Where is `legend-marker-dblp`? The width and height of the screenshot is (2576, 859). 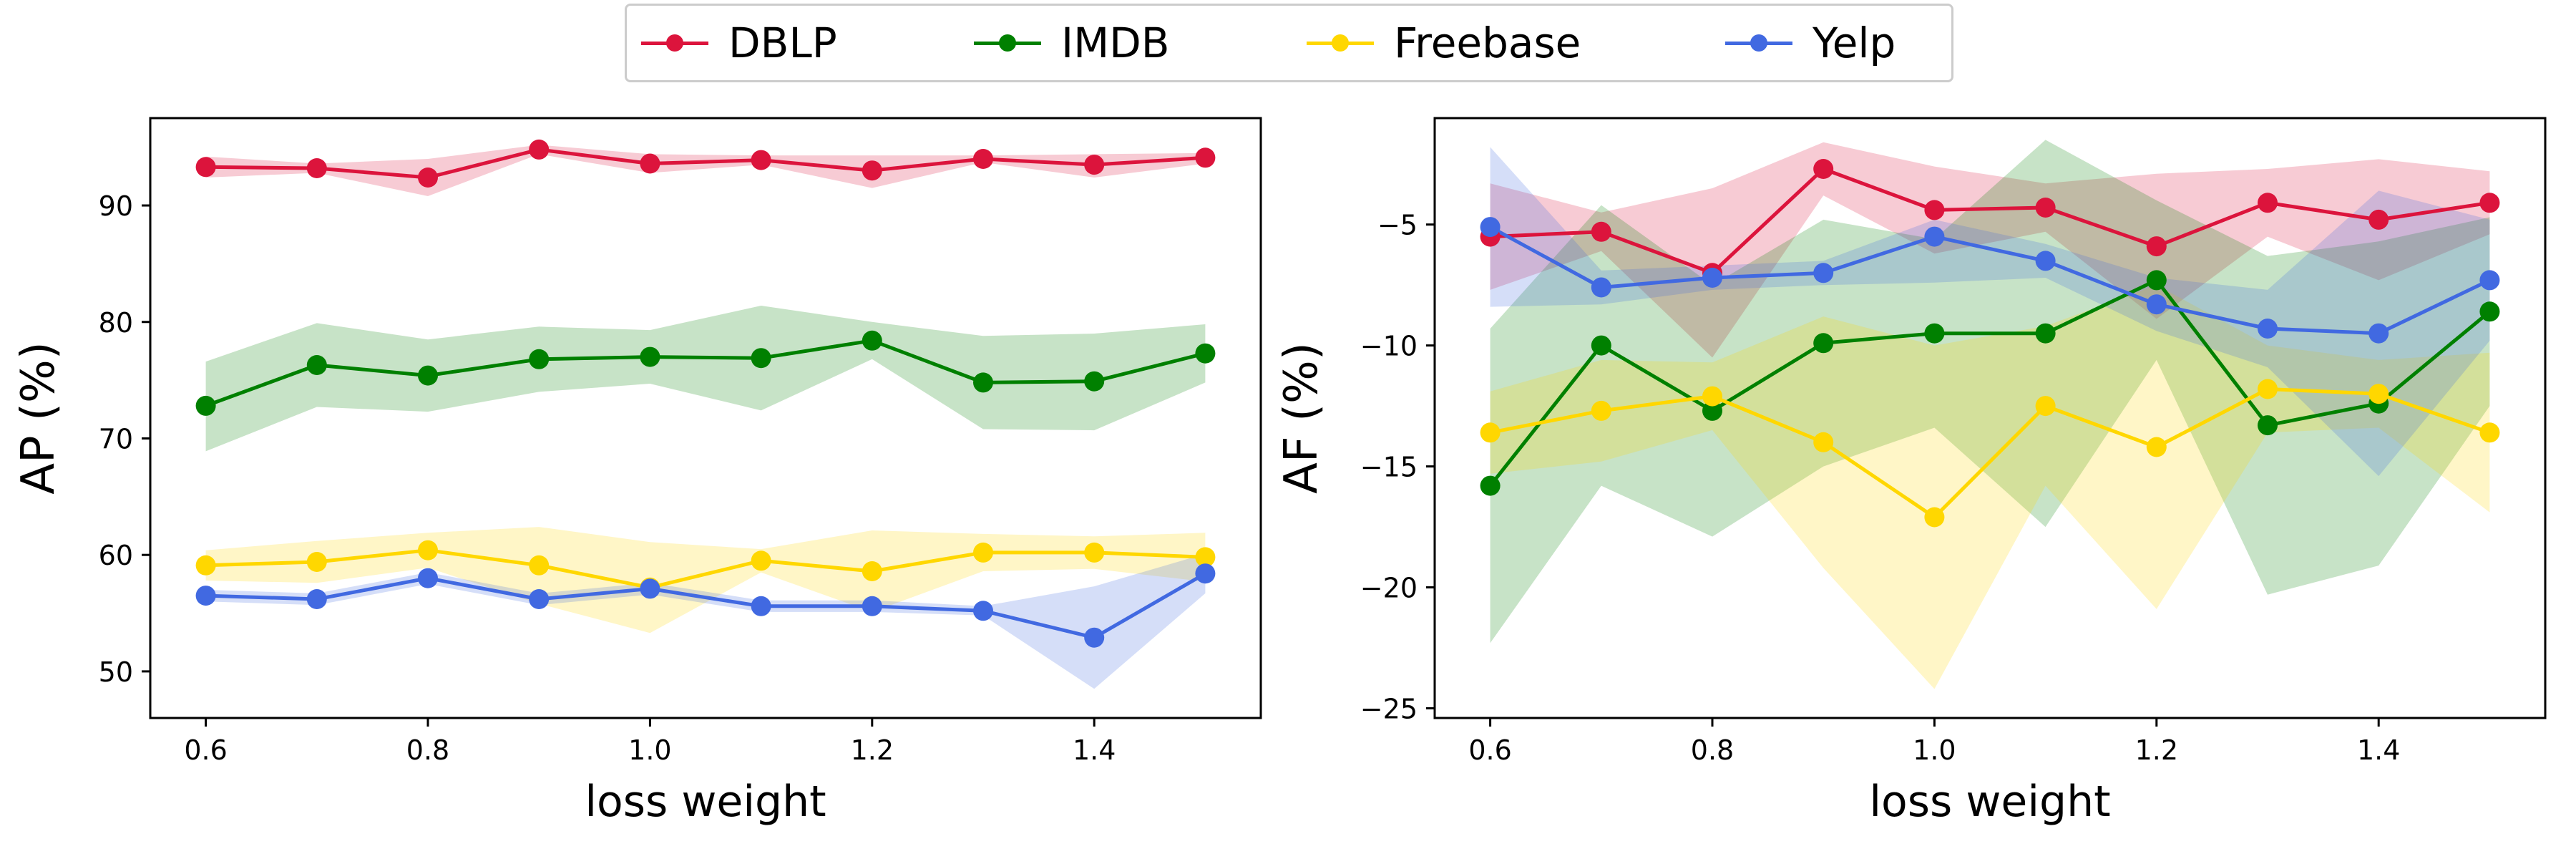 legend-marker-dblp is located at coordinates (674, 43).